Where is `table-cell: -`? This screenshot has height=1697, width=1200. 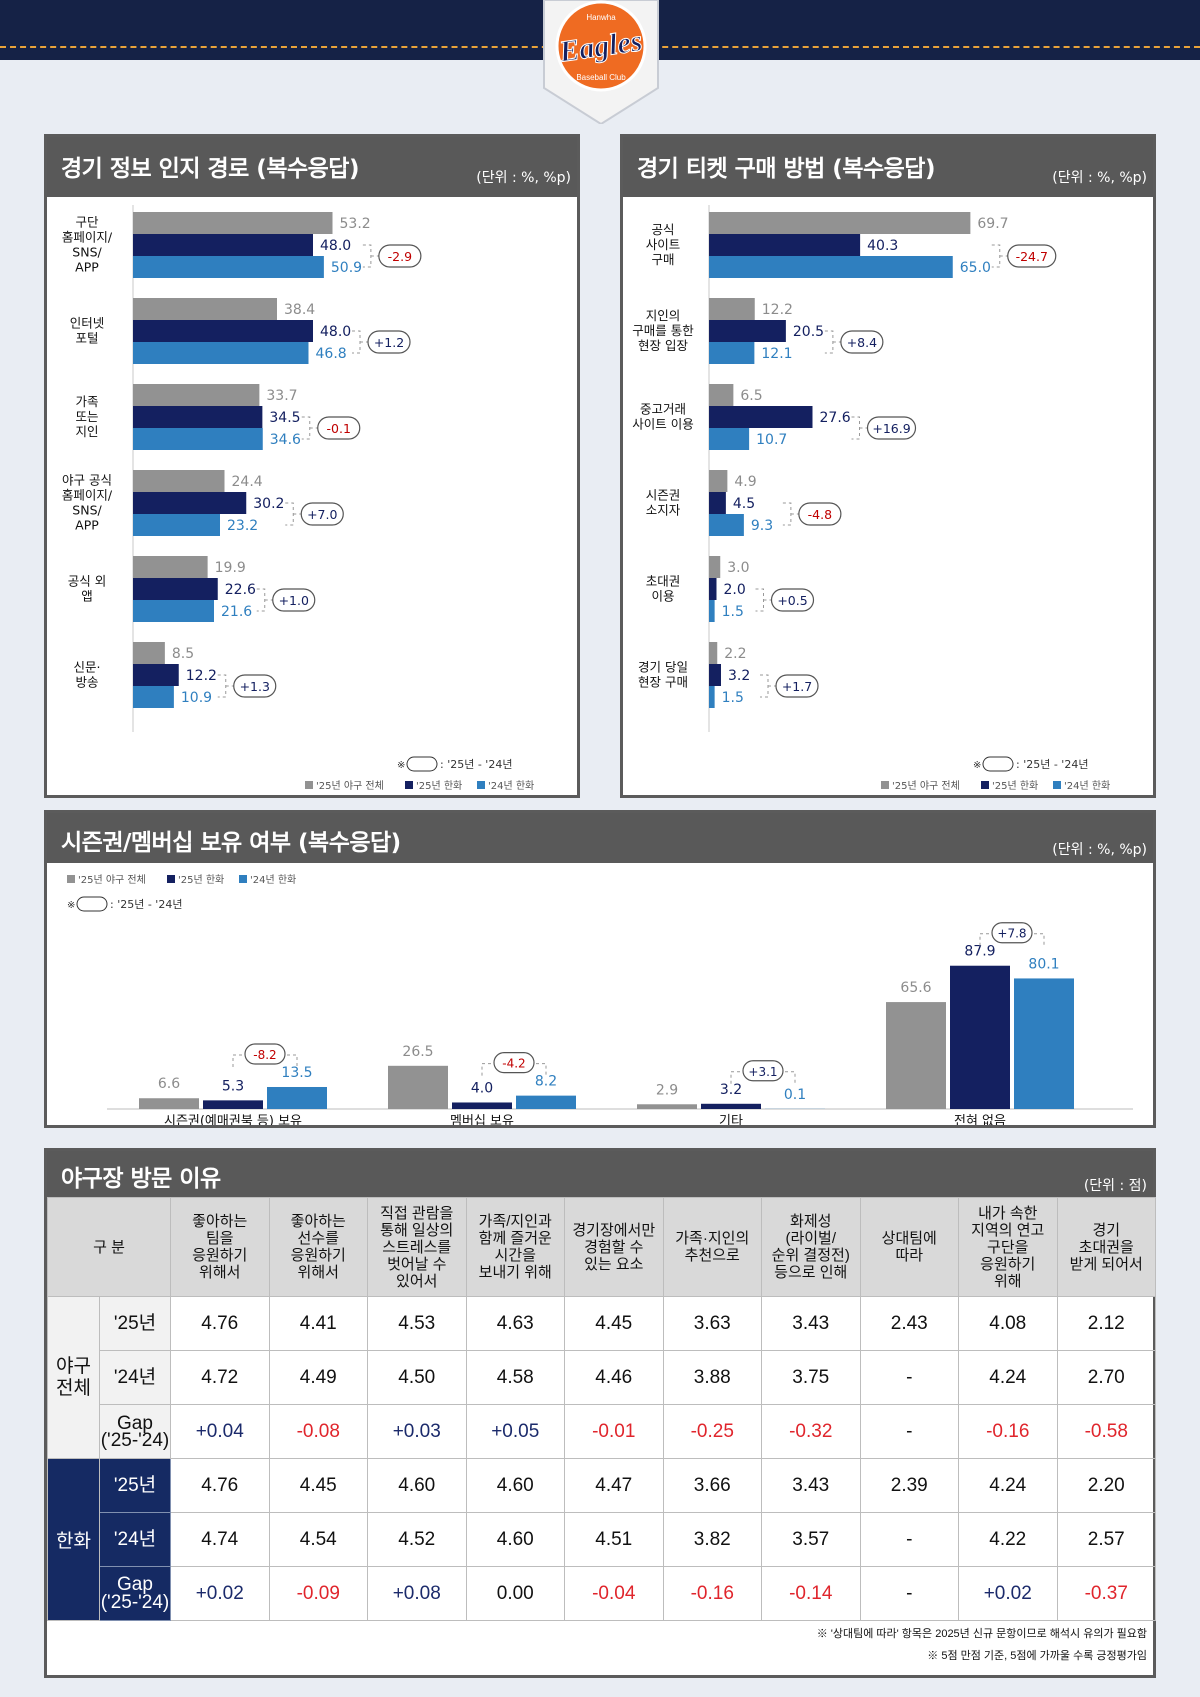 table-cell: - is located at coordinates (909, 1593).